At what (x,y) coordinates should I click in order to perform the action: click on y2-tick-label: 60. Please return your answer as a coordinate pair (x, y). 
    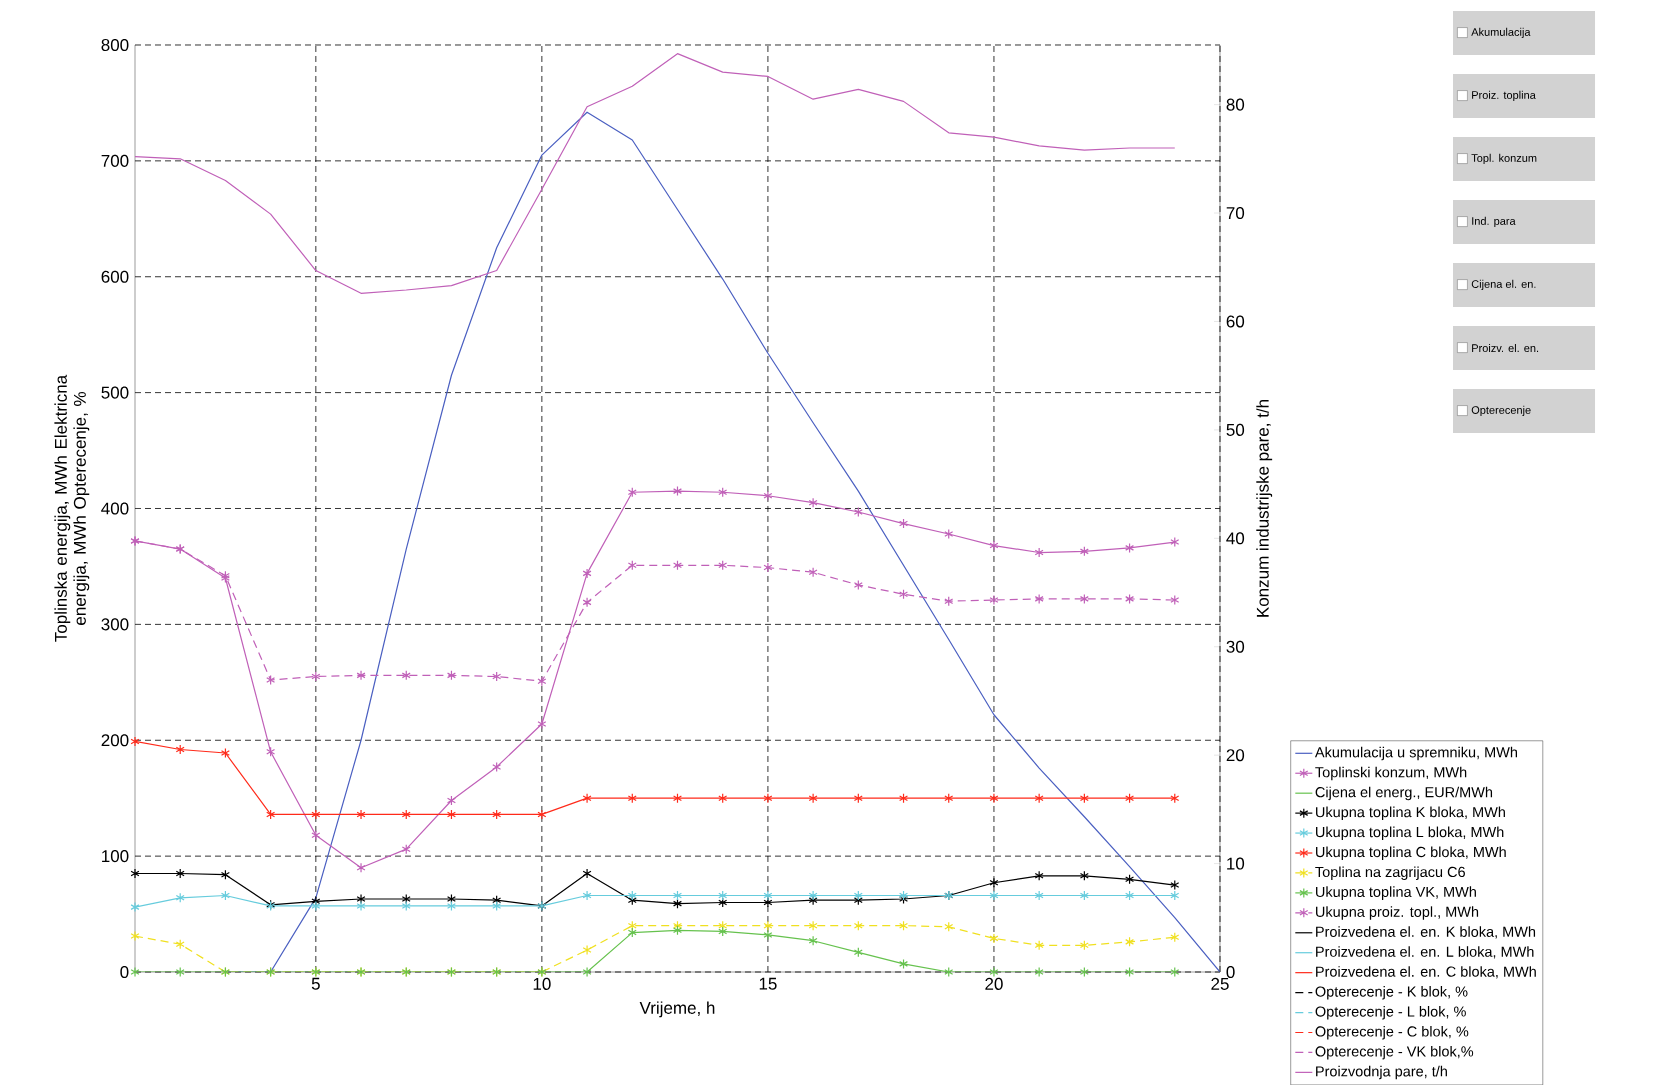
    Looking at the image, I should click on (1235, 321).